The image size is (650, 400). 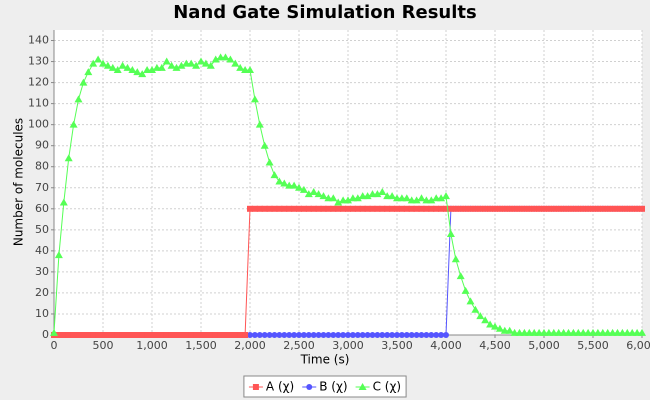 What do you see at coordinates (19, 182) in the screenshot?
I see `y-axis-label: Number of molecules` at bounding box center [19, 182].